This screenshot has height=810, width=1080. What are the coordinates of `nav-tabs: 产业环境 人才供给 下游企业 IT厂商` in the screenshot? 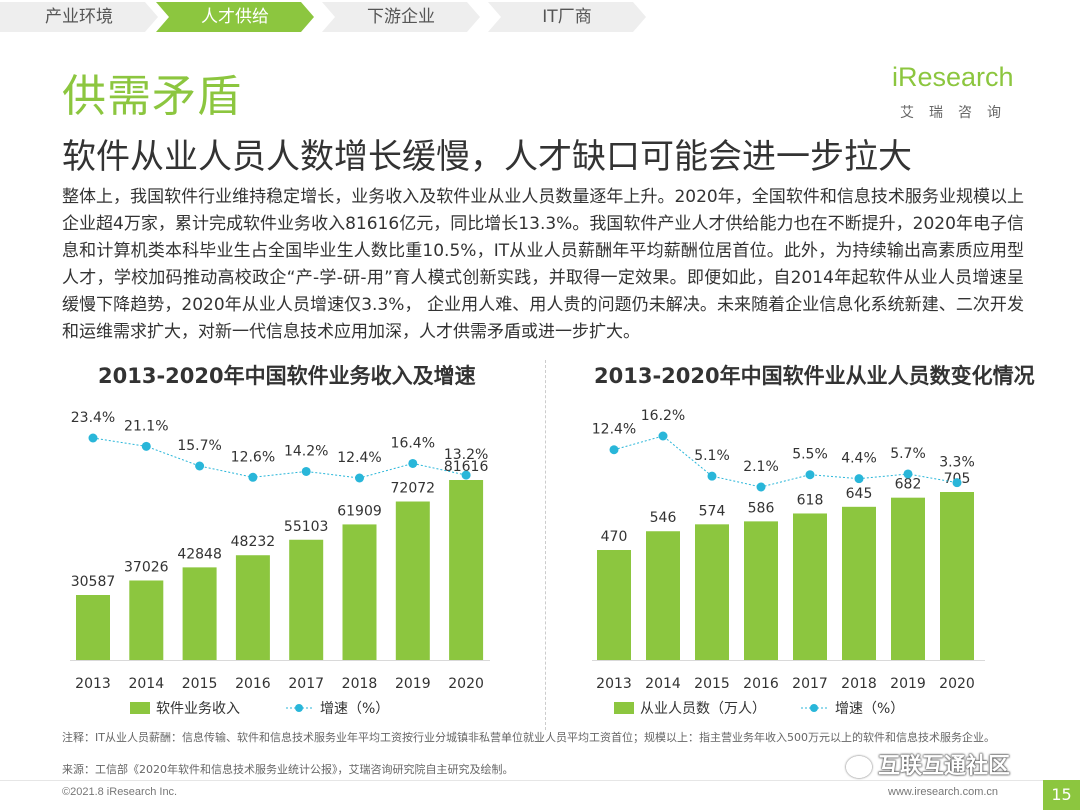 It's located at (330, 17).